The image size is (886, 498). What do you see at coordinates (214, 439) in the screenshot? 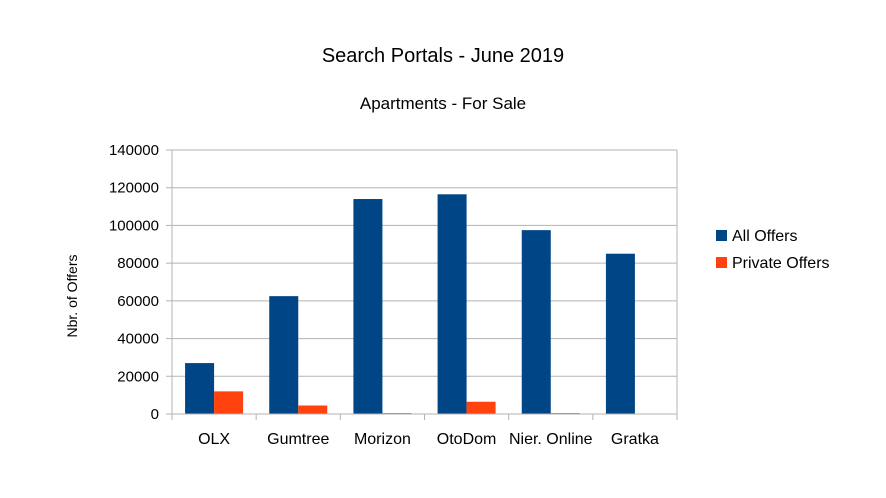
I see `x-tick-label: OLX` at bounding box center [214, 439].